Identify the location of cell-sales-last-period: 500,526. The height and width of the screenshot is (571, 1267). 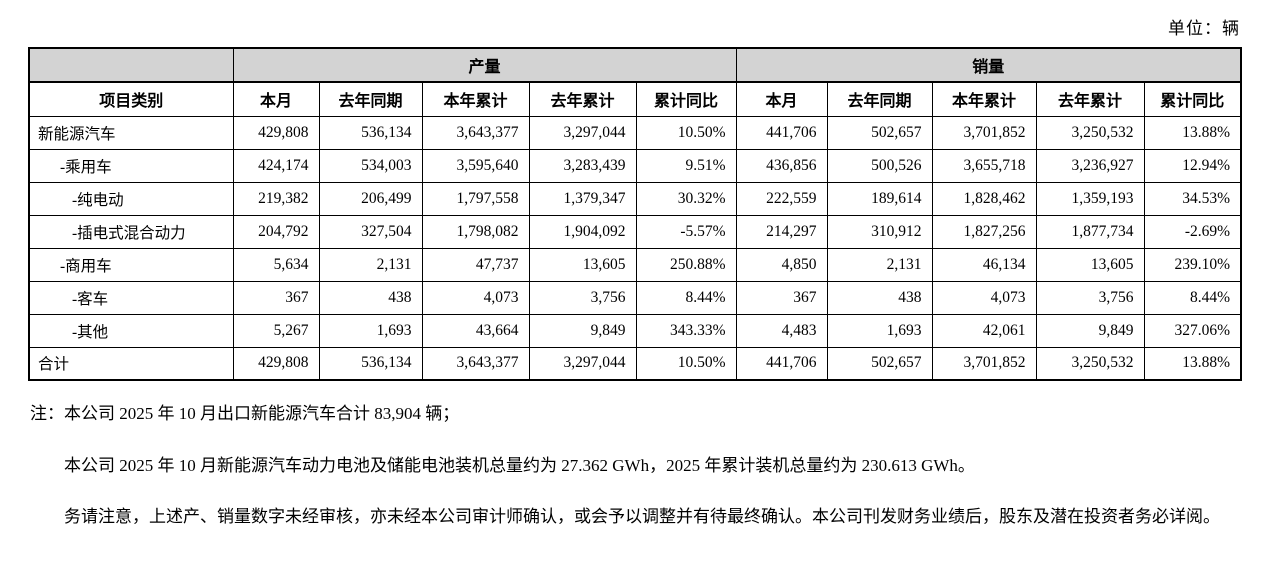
(879, 165).